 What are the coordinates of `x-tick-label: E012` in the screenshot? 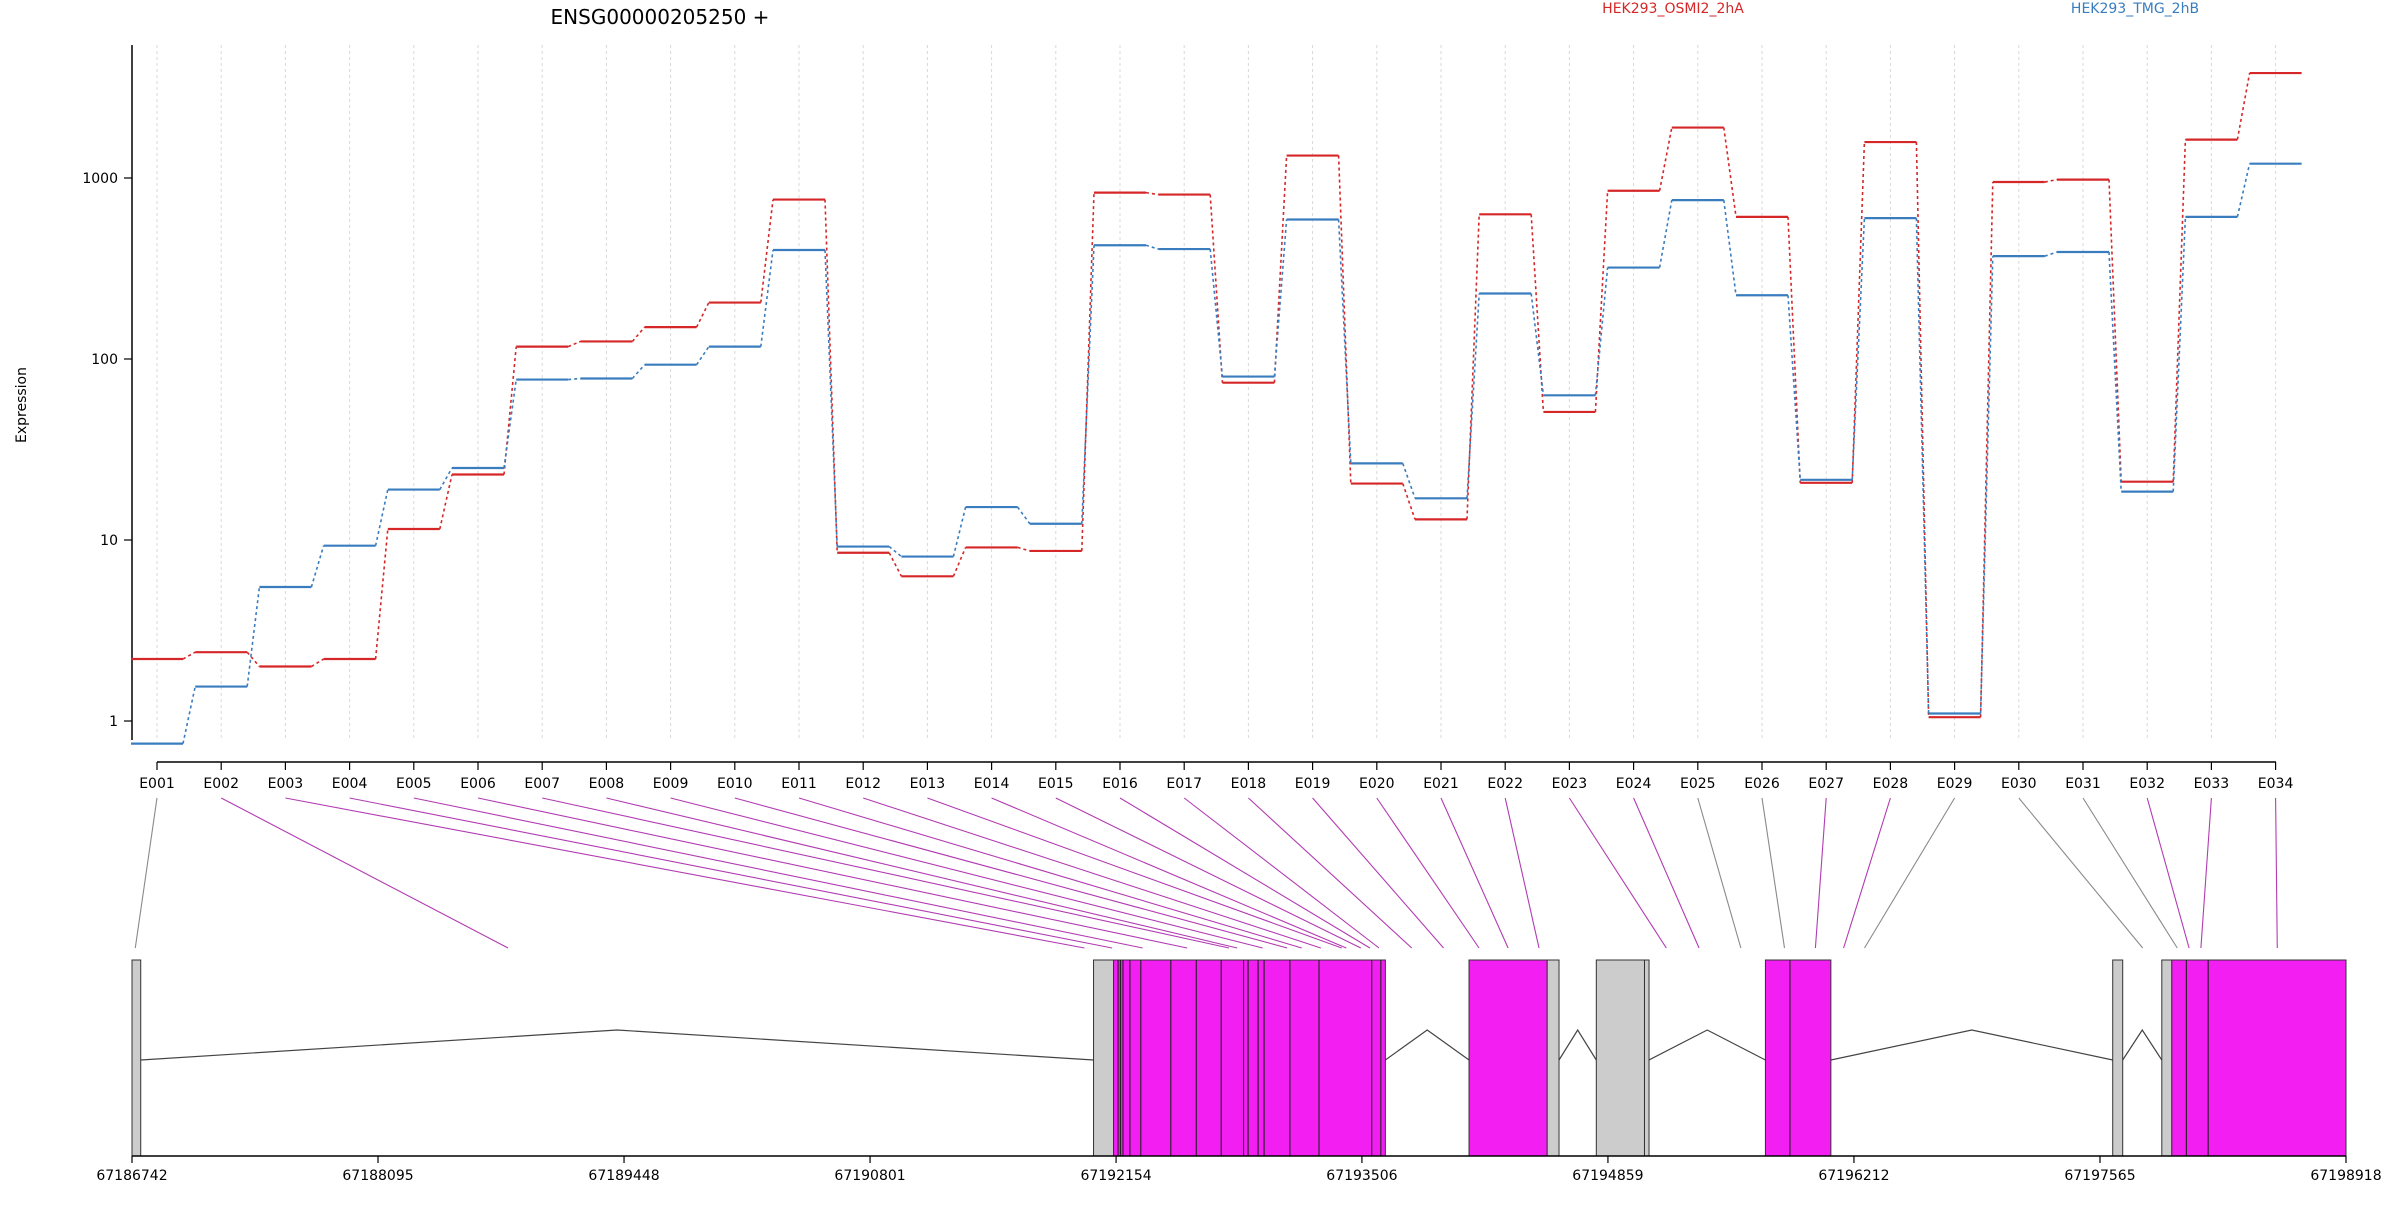 It's located at (863, 784).